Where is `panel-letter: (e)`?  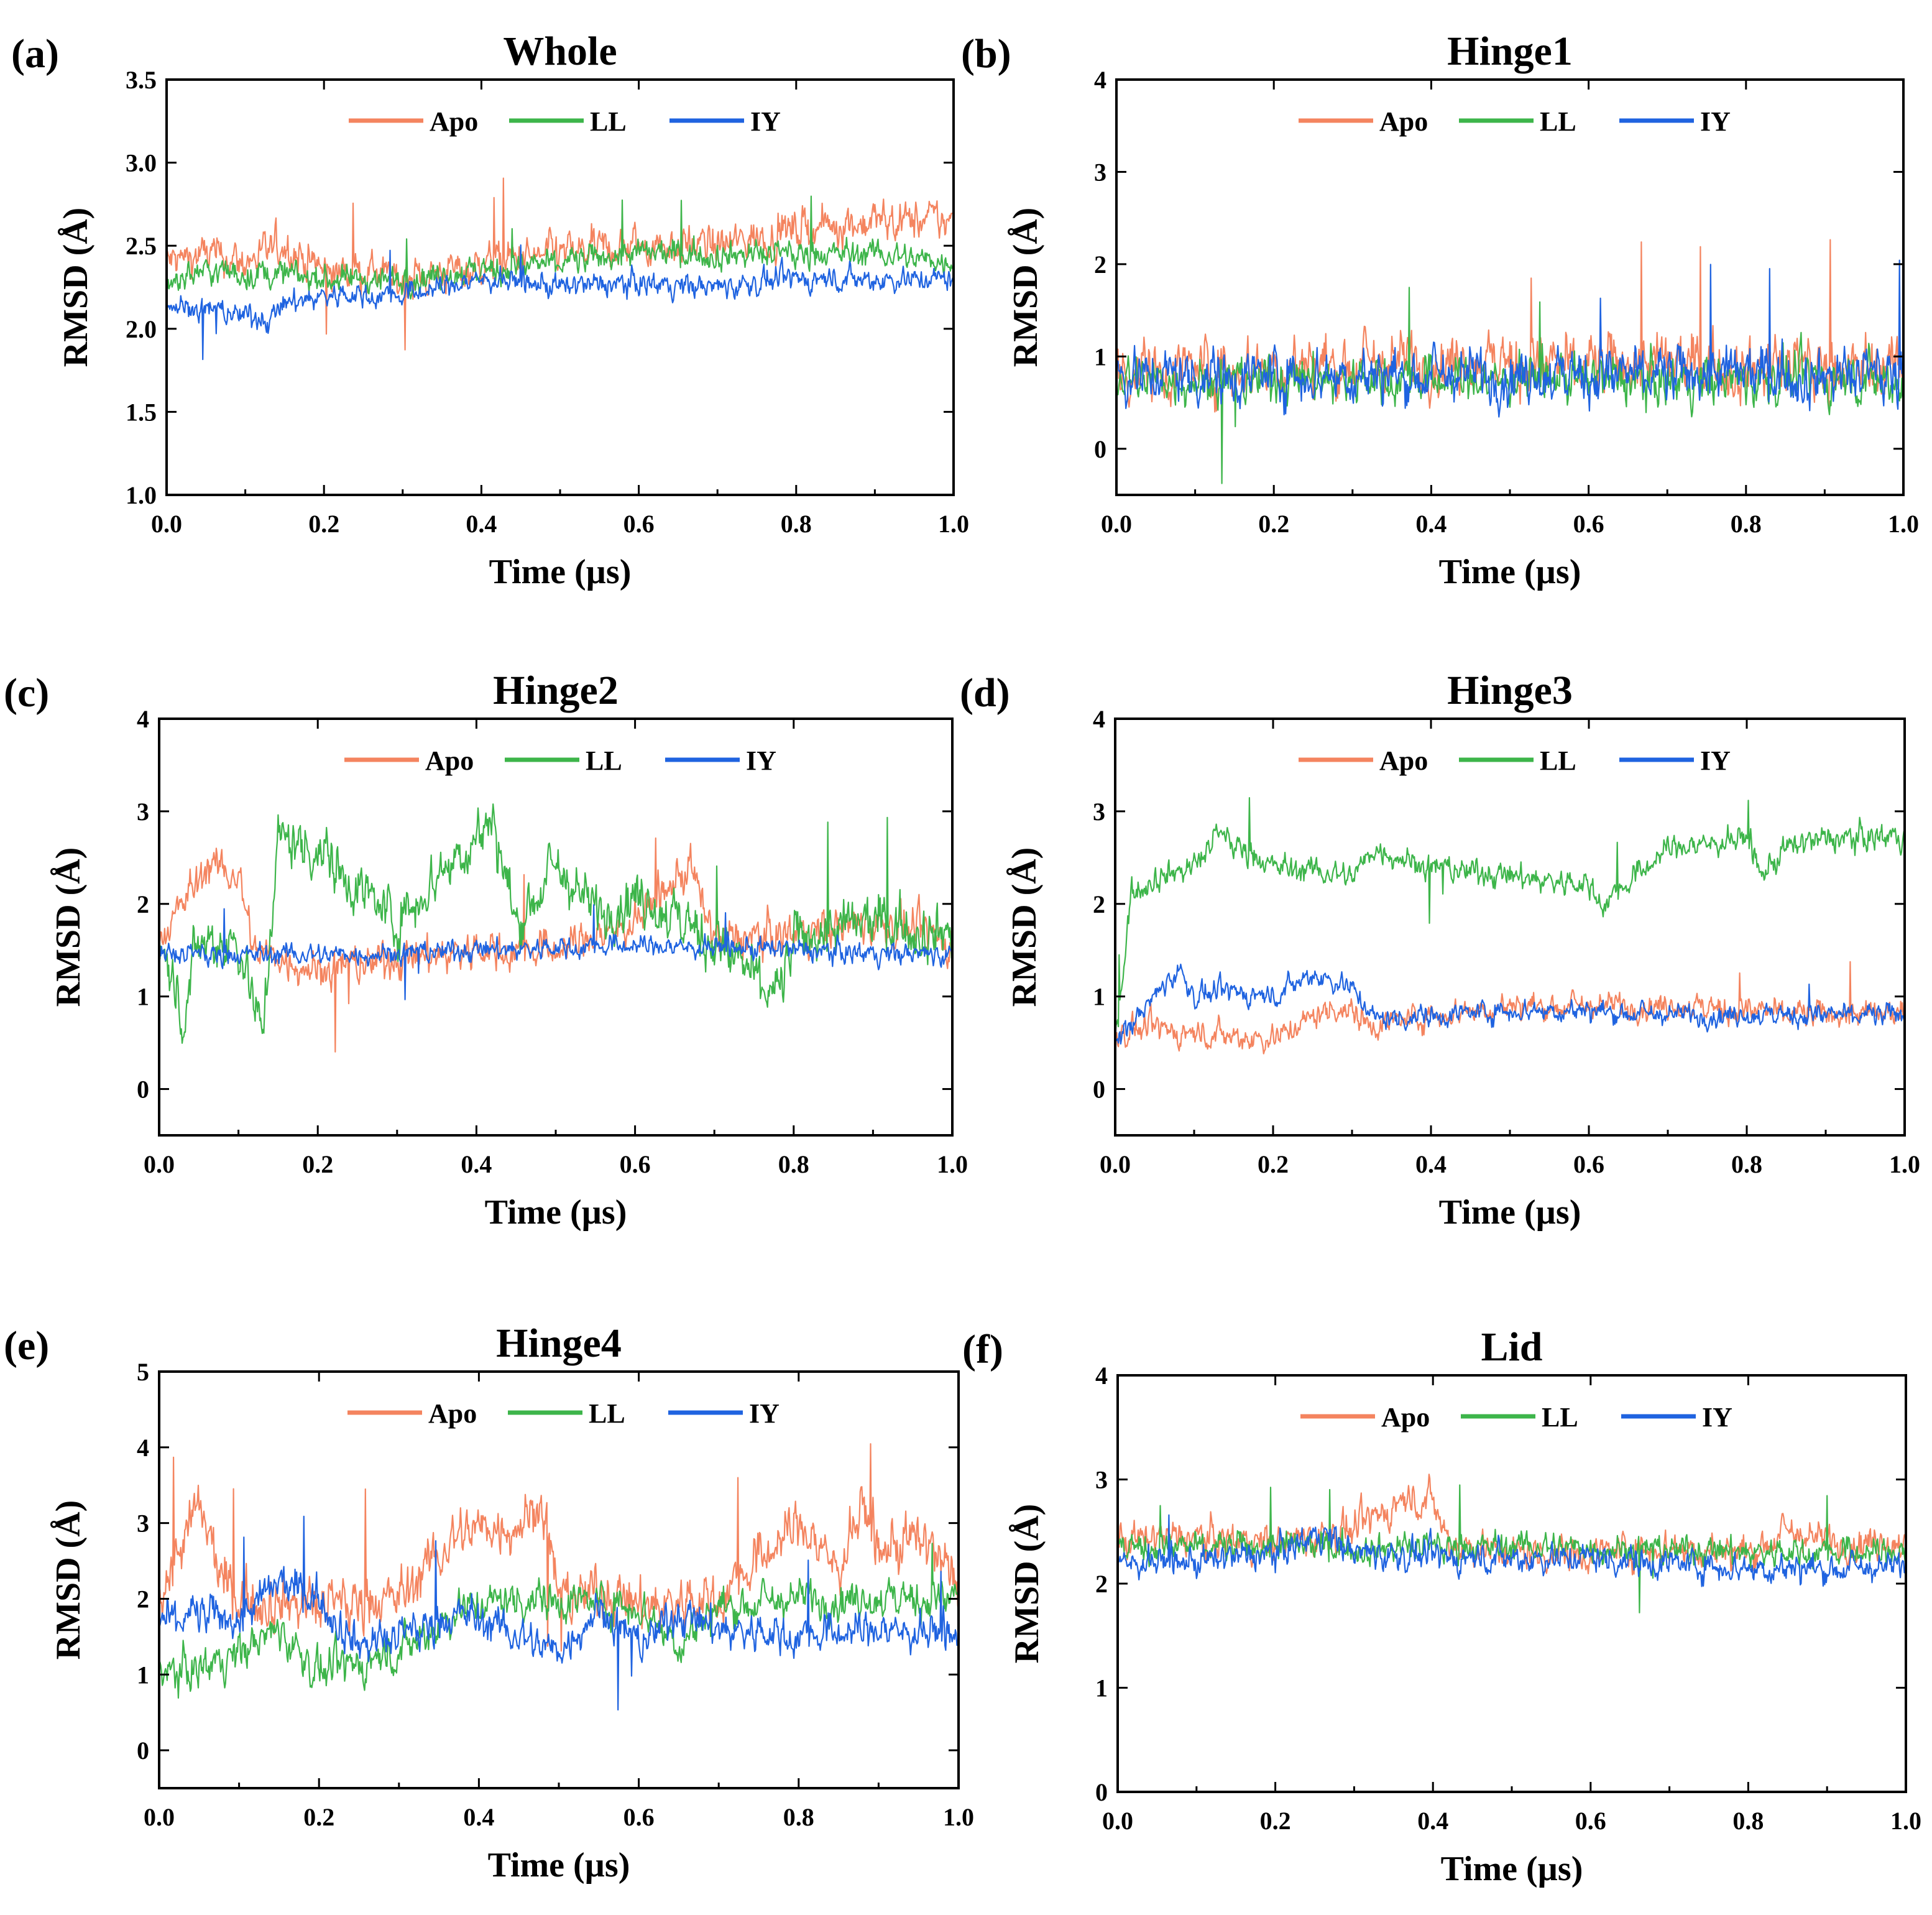 panel-letter: (e) is located at coordinates (26, 1345).